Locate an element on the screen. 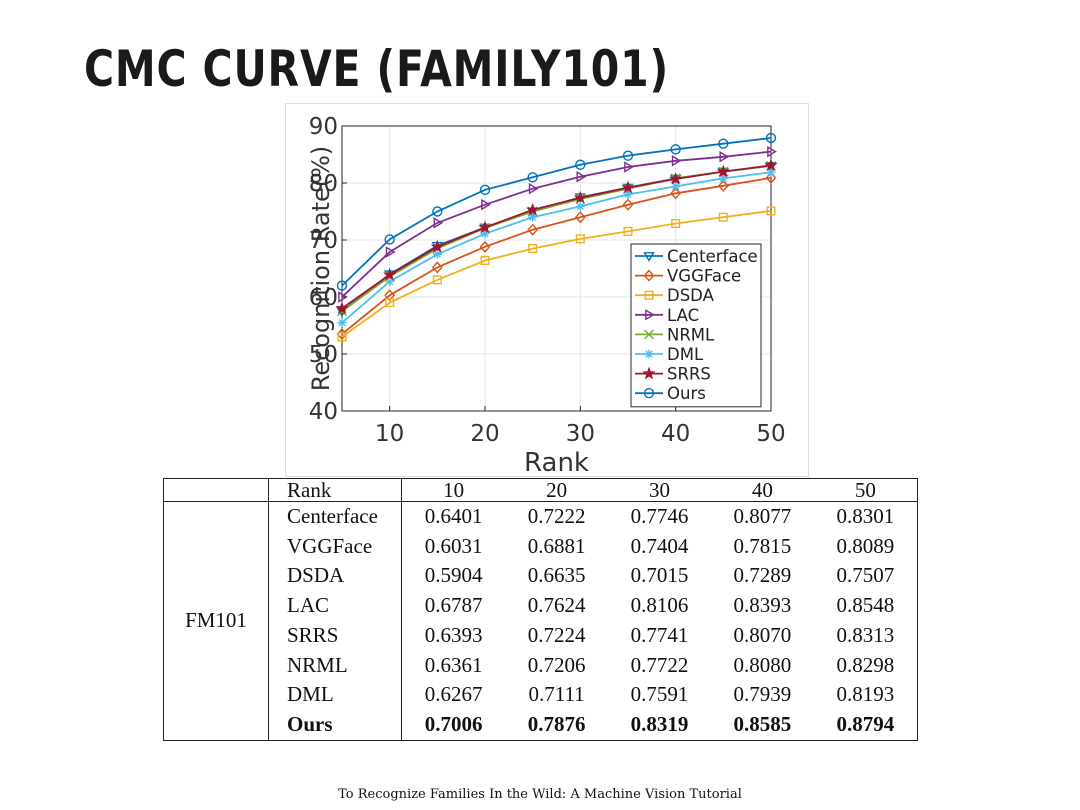  series-srrs is located at coordinates (556, 236).